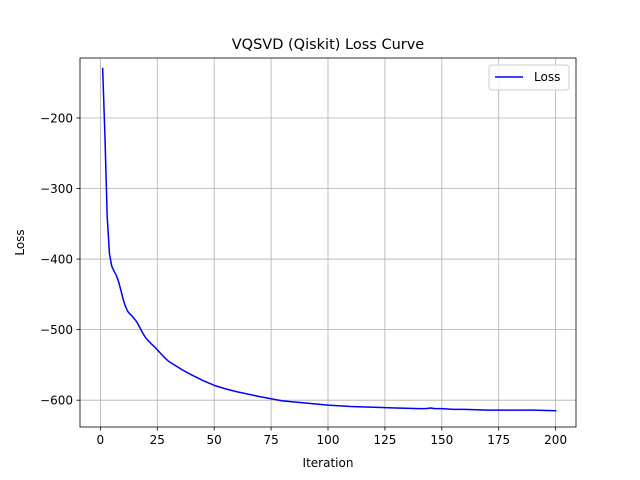 Image resolution: width=640 pixels, height=480 pixels. What do you see at coordinates (157, 440) in the screenshot?
I see `x-tick-label: 25` at bounding box center [157, 440].